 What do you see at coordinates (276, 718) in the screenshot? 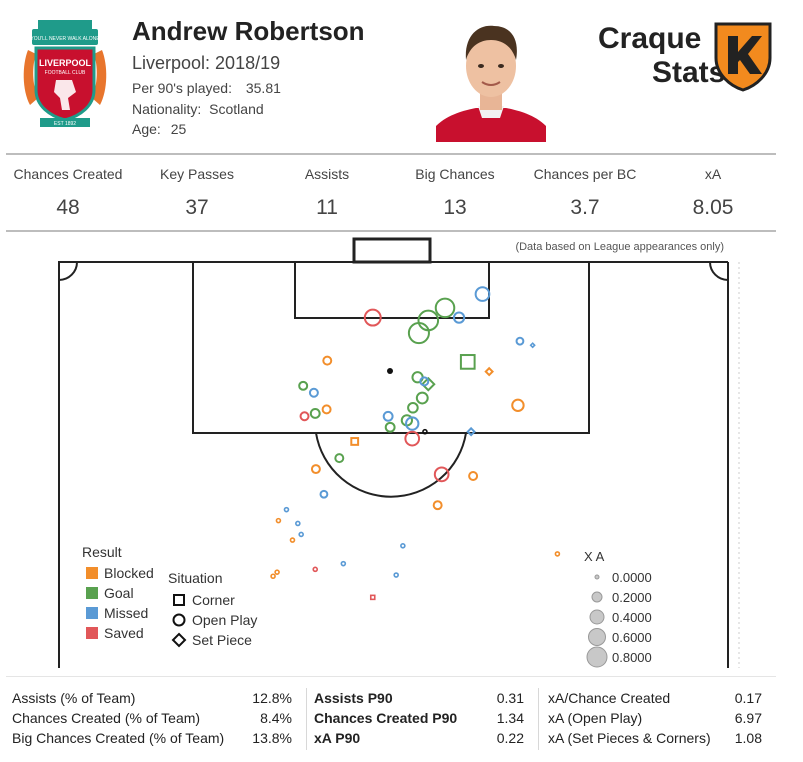
I see `footer-value: 8.4%` at bounding box center [276, 718].